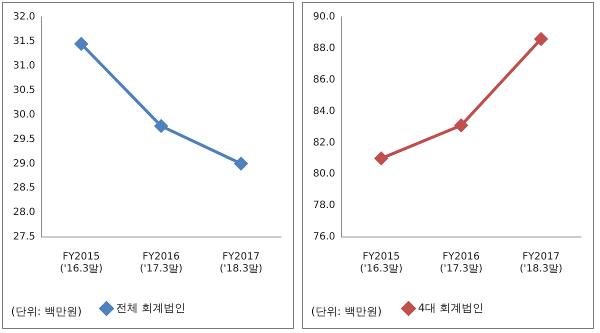  Describe the element at coordinates (24, 237) in the screenshot. I see `y-tick-label: 27.5` at that location.